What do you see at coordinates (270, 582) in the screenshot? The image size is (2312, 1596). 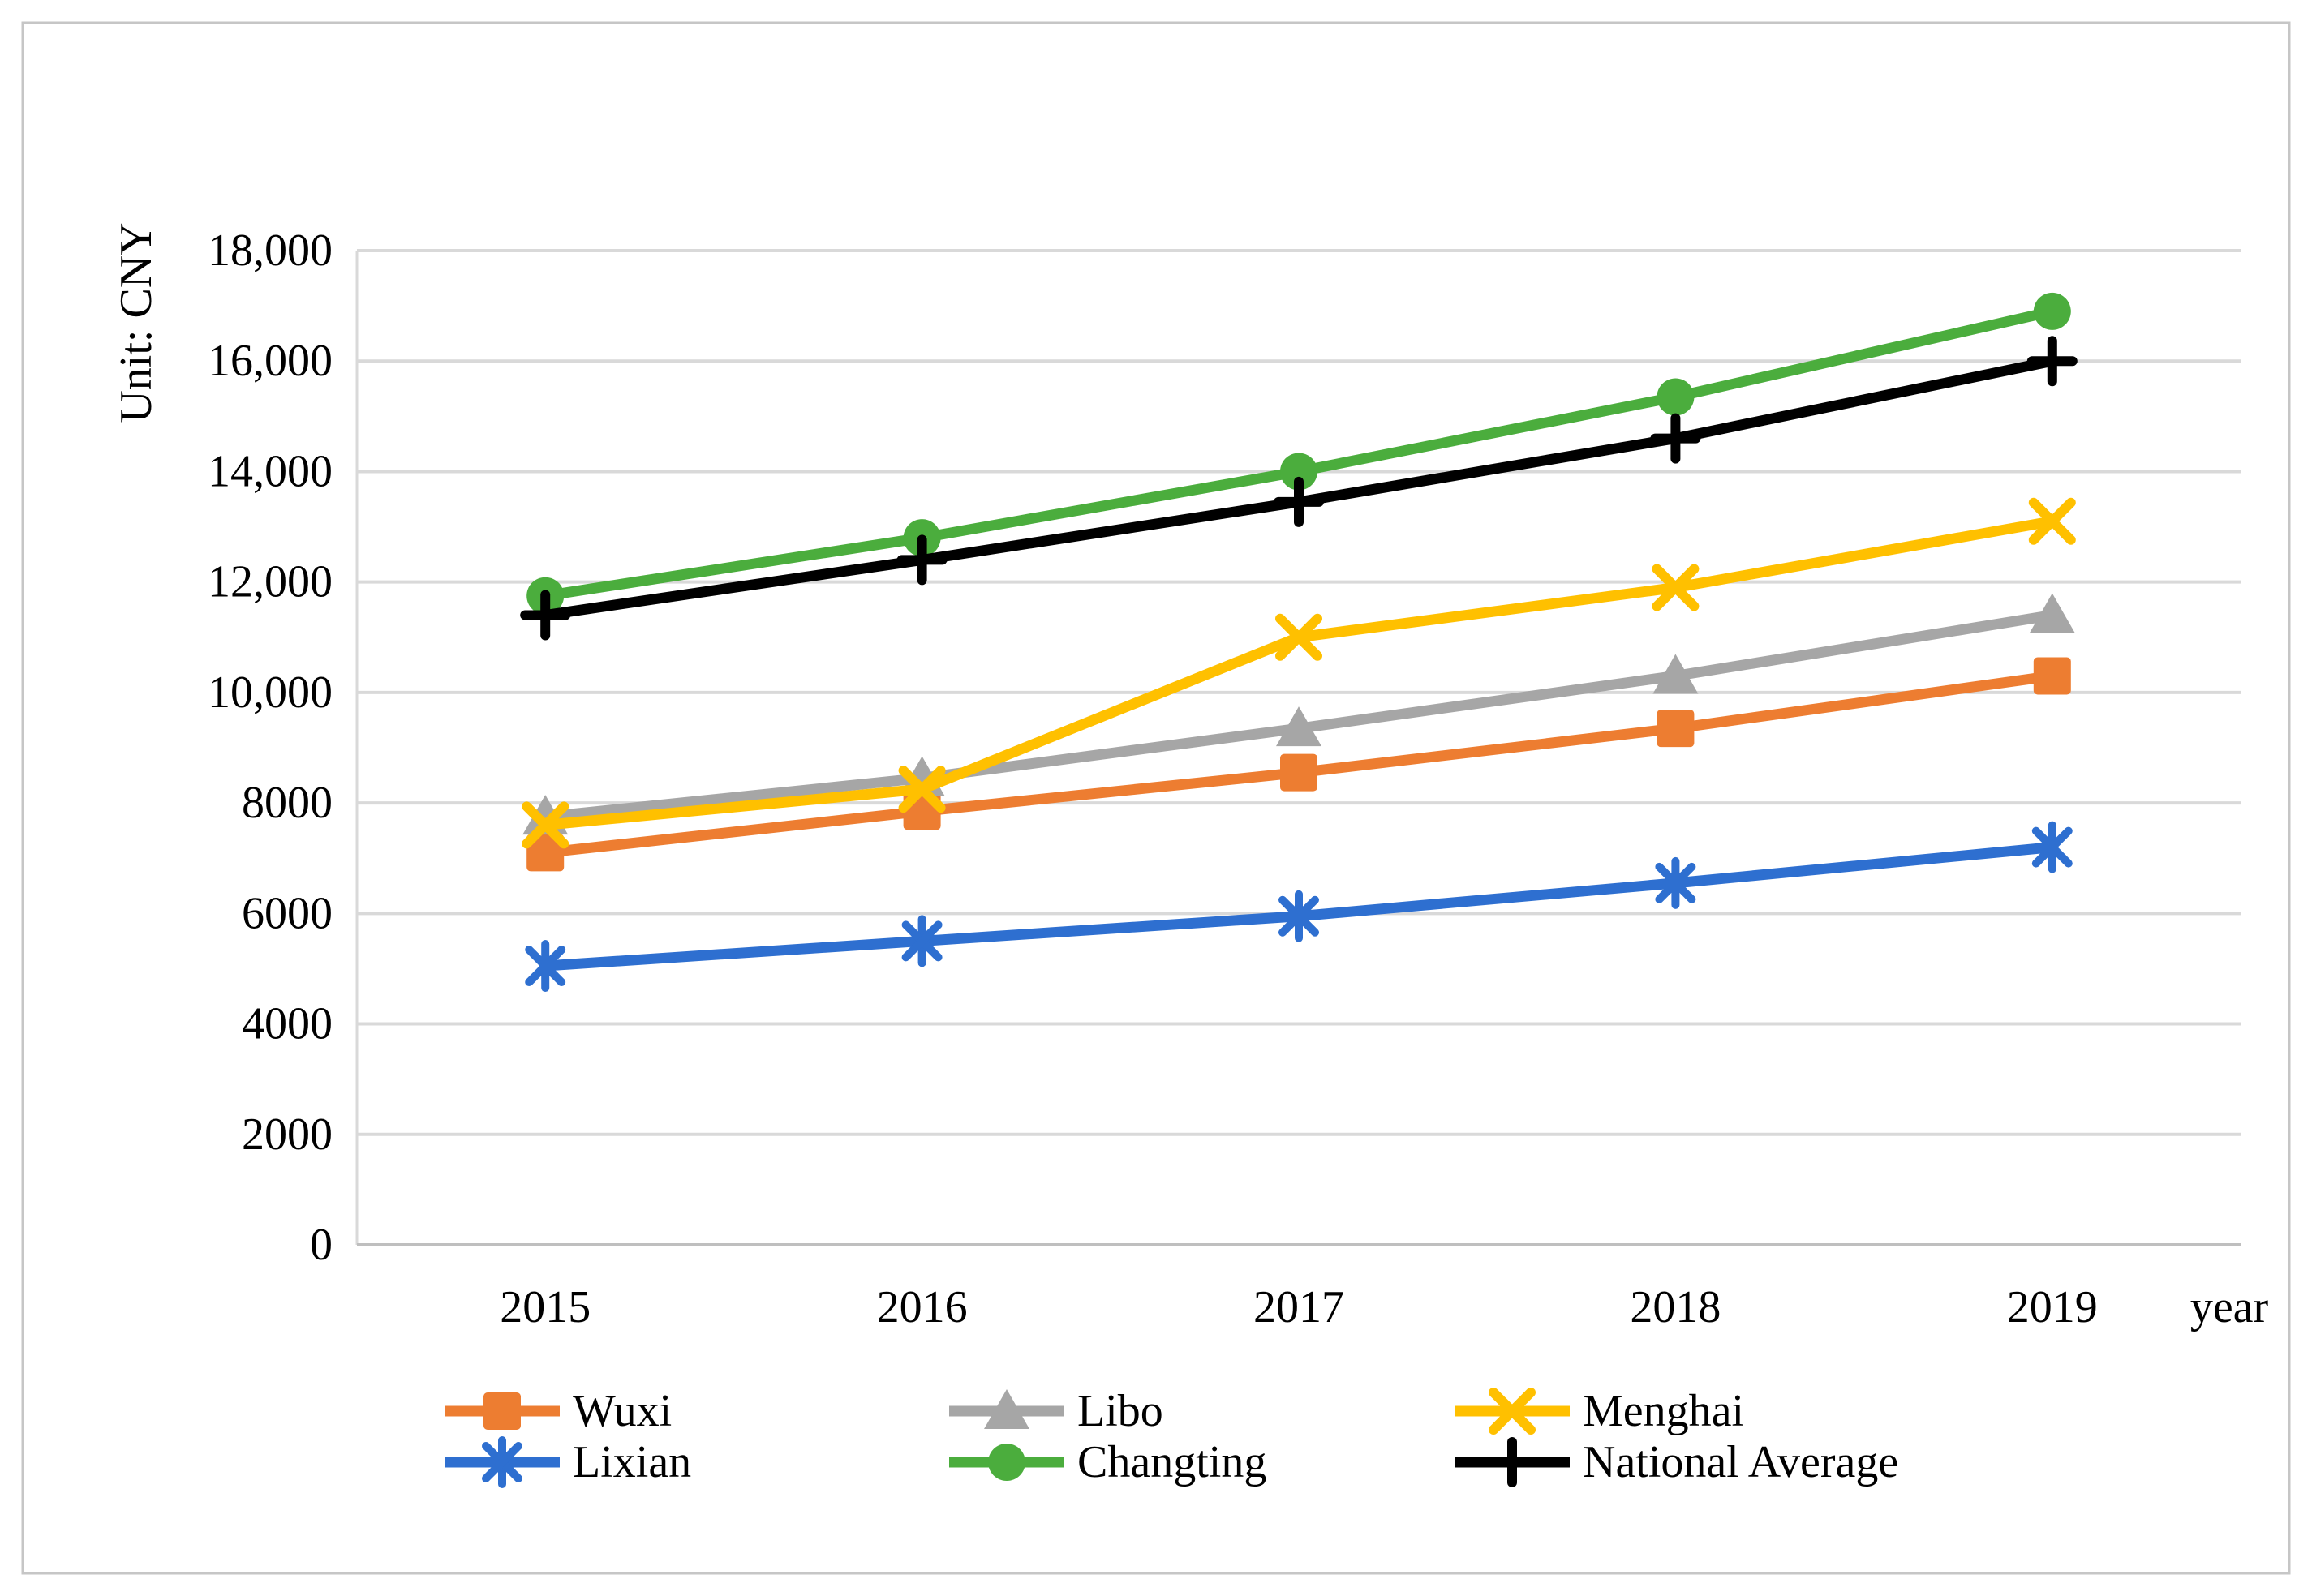 I see `y-tick-label: 12,000` at bounding box center [270, 582].